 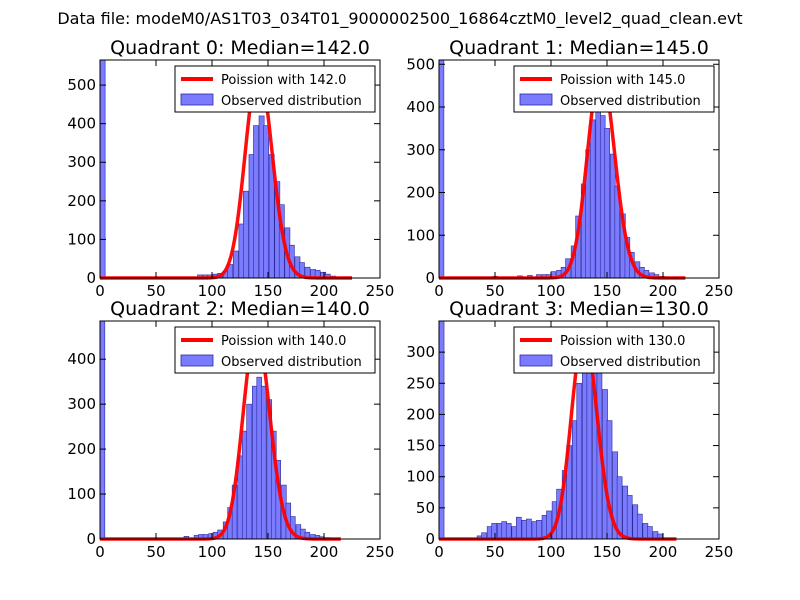 What do you see at coordinates (579, 309) in the screenshot?
I see `panel-title: Quadrant 3: Median=130.0` at bounding box center [579, 309].